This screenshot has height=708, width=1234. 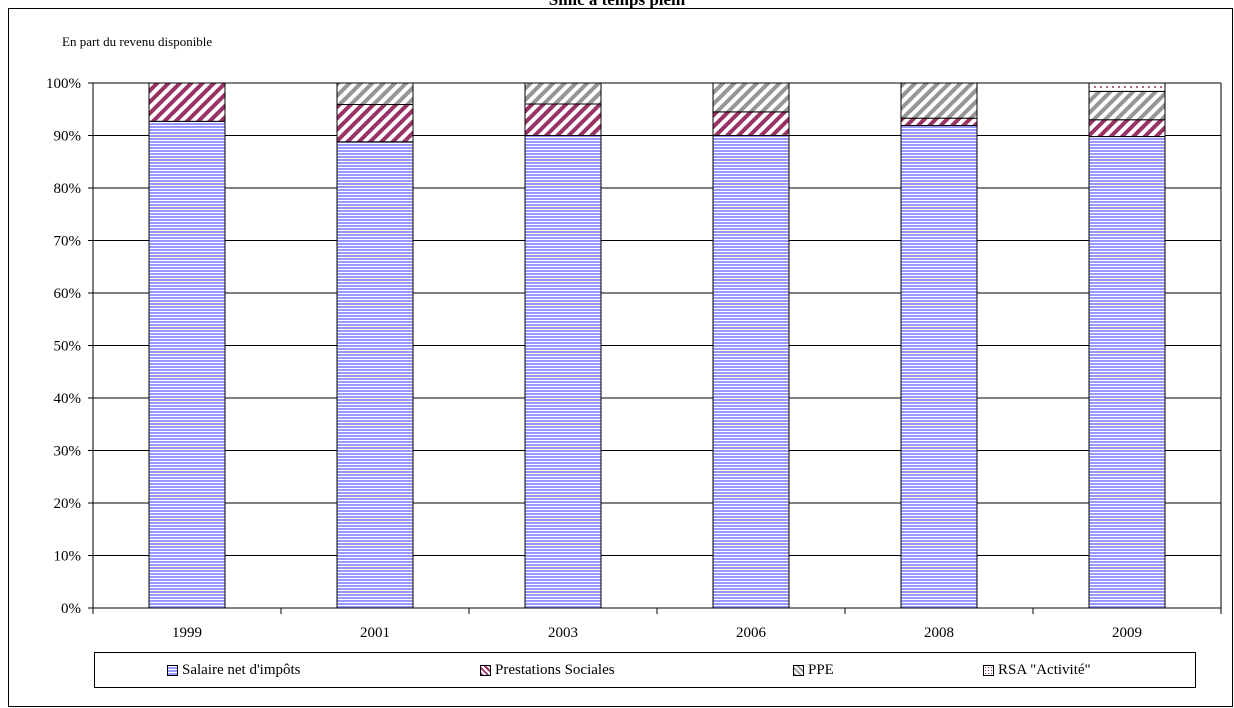 I want to click on bar-rsa-activite-2009, so click(x=1127, y=87).